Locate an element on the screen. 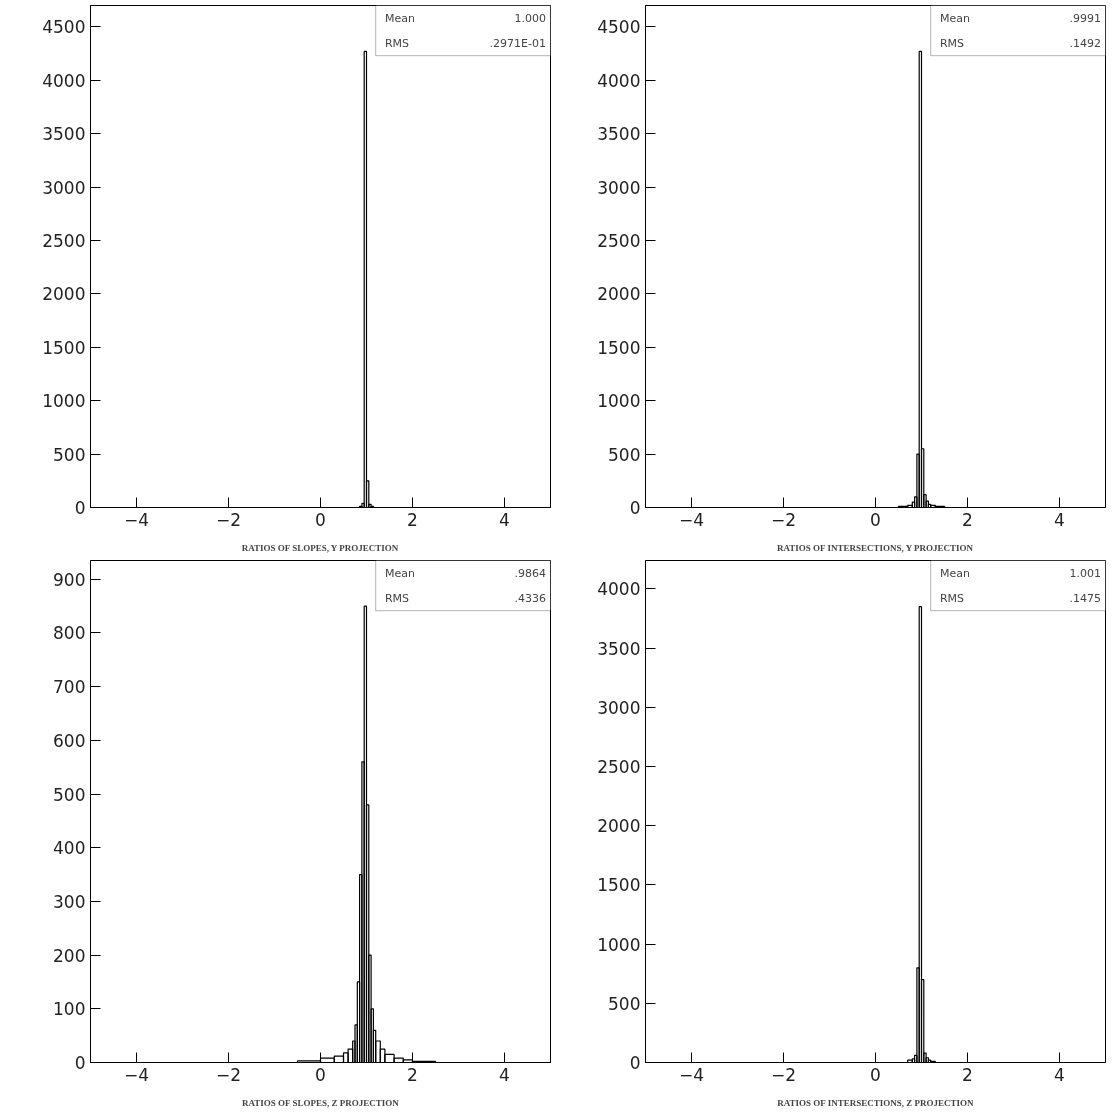 This screenshot has width=1119, height=1119. x-axis-title: RATIOS OF INTERSECTIONS, Y PROJECTION is located at coordinates (875, 547).